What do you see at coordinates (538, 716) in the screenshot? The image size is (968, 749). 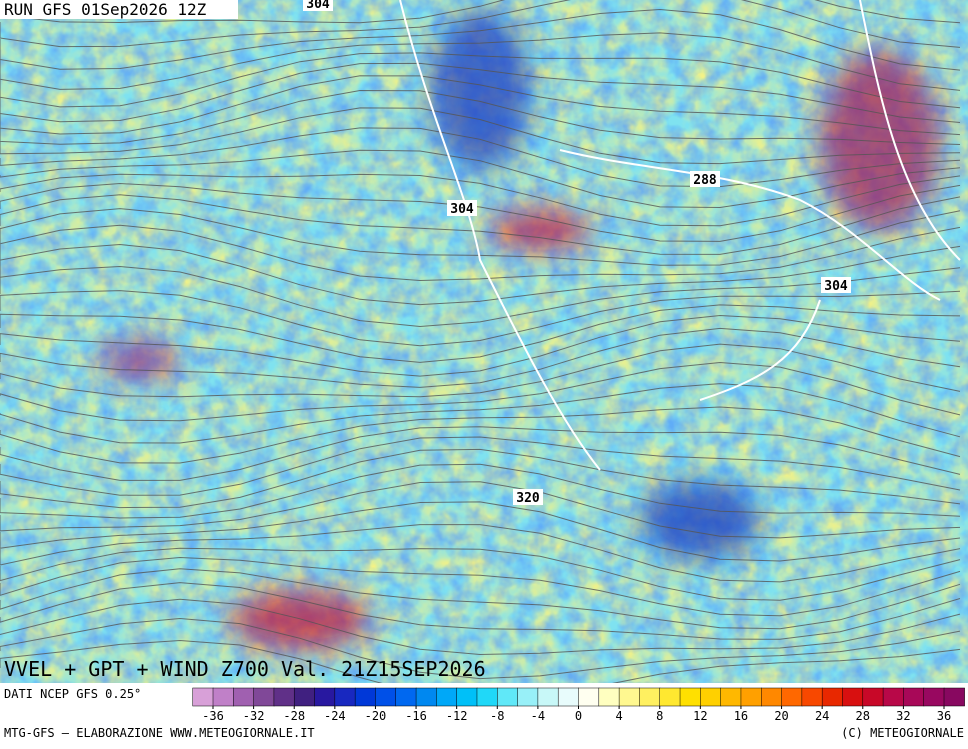 I see `colorbar-tick-label: -4` at bounding box center [538, 716].